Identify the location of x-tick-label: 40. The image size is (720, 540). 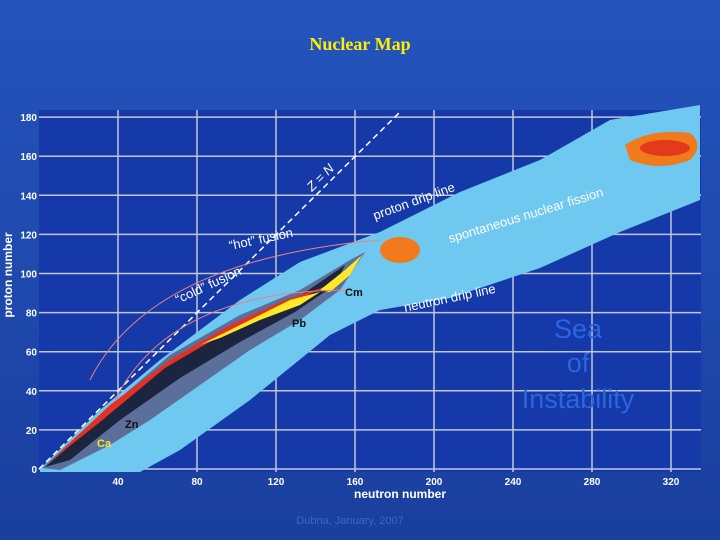
(118, 482).